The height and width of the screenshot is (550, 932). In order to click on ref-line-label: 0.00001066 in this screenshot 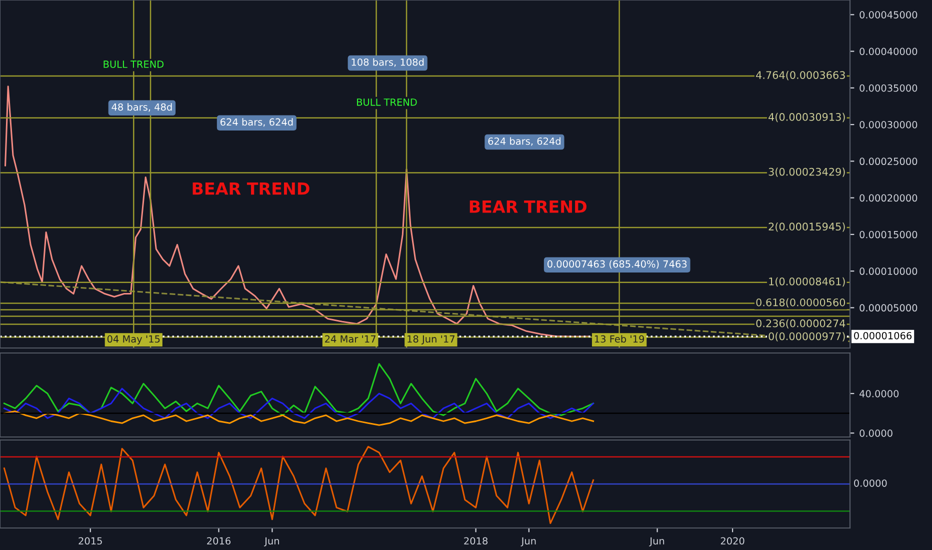, I will do `click(883, 336)`.